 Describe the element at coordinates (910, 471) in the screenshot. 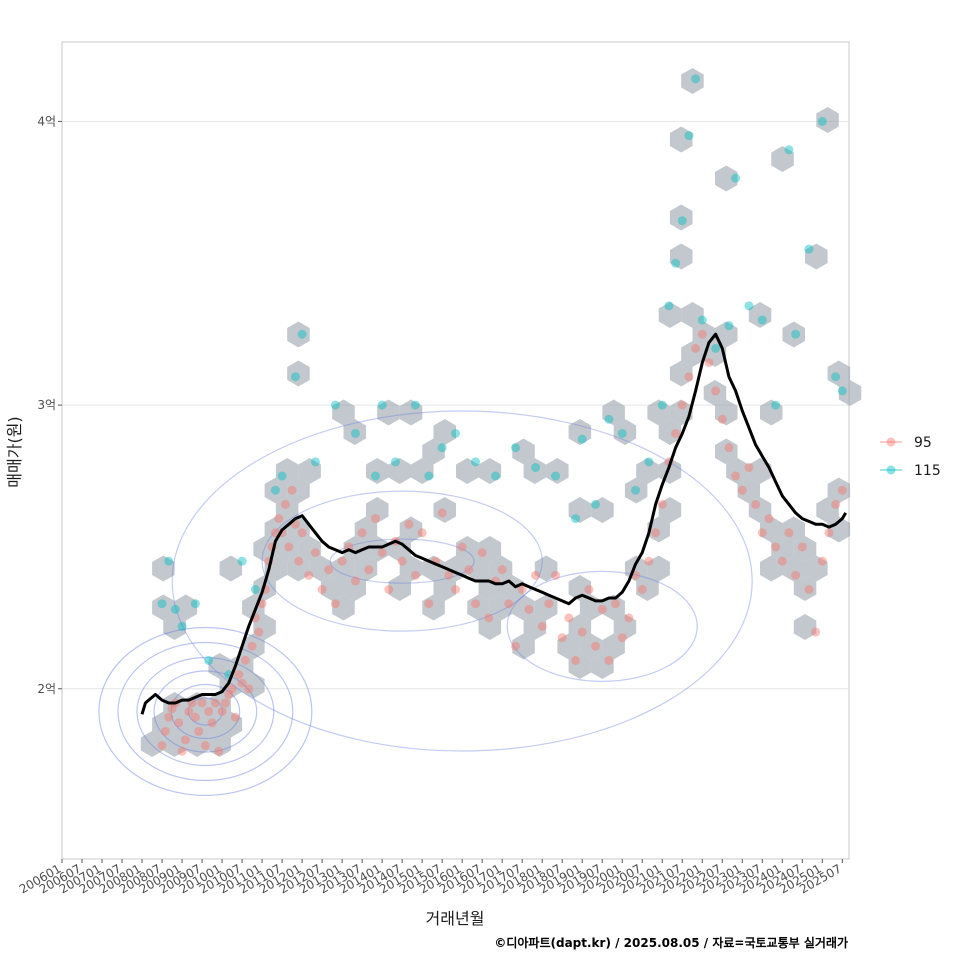

I see `legend-item-115: 115` at that location.